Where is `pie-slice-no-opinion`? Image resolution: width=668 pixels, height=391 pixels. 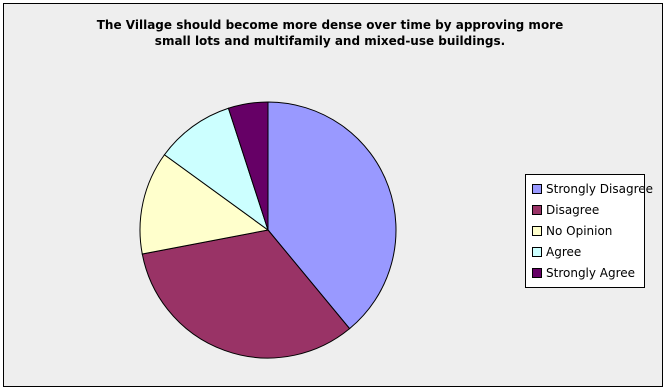 pie-slice-no-opinion is located at coordinates (204, 204).